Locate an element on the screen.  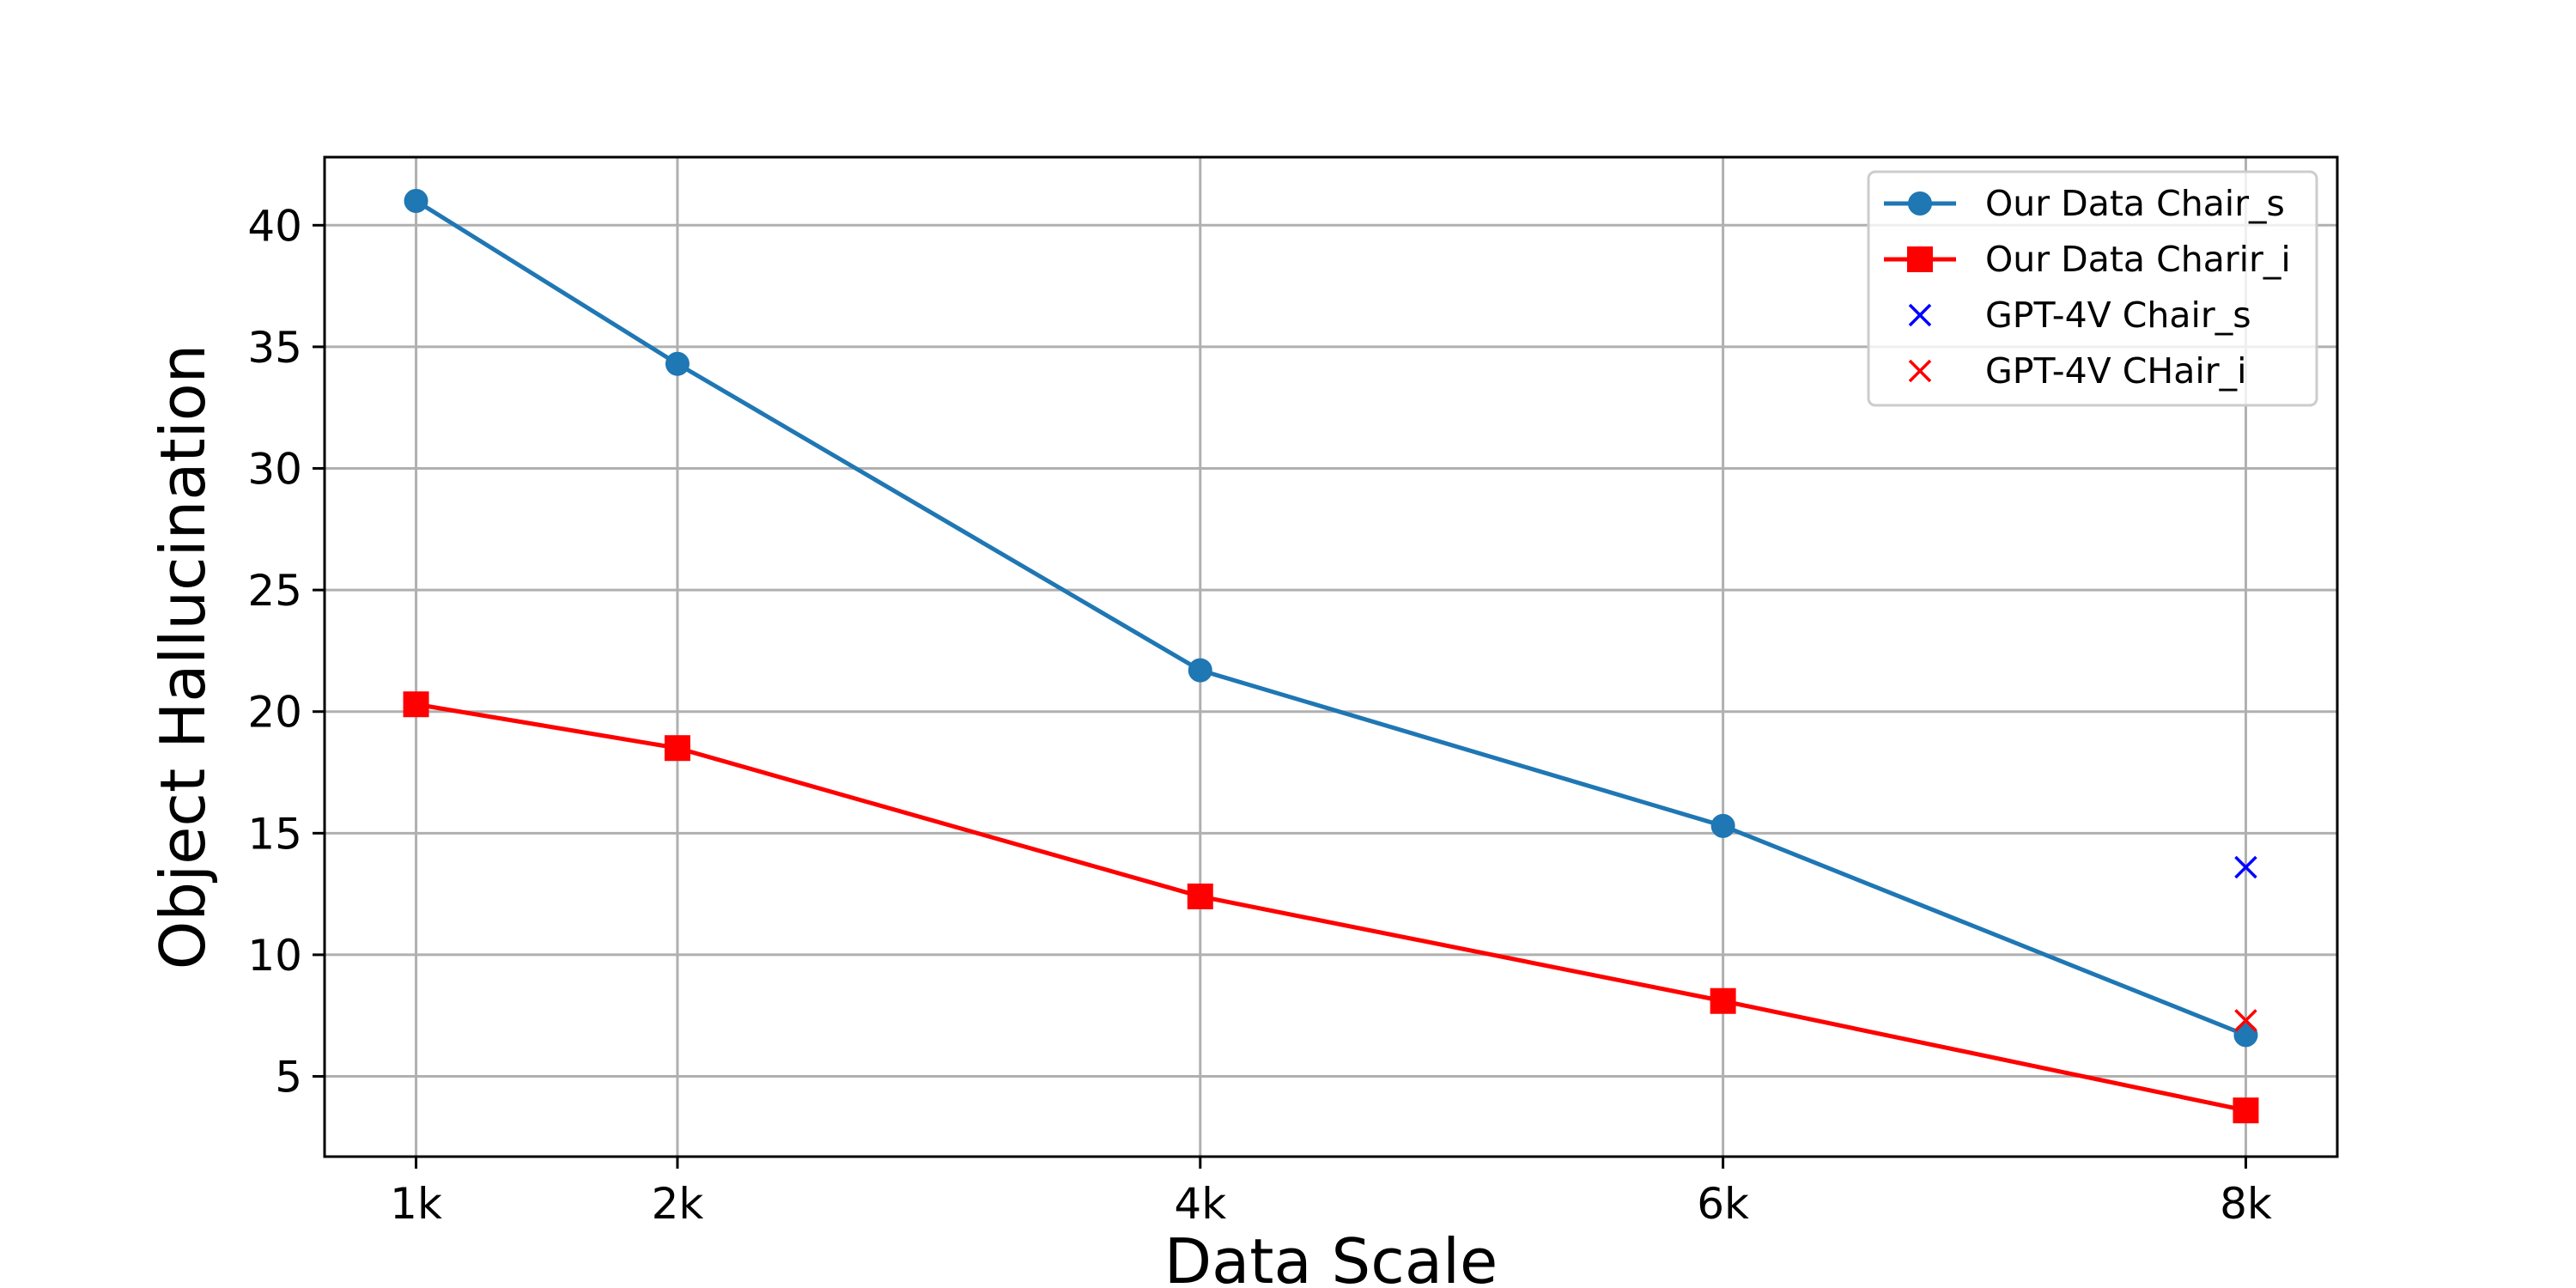
x-tick-label: 6k is located at coordinates (1723, 1204).